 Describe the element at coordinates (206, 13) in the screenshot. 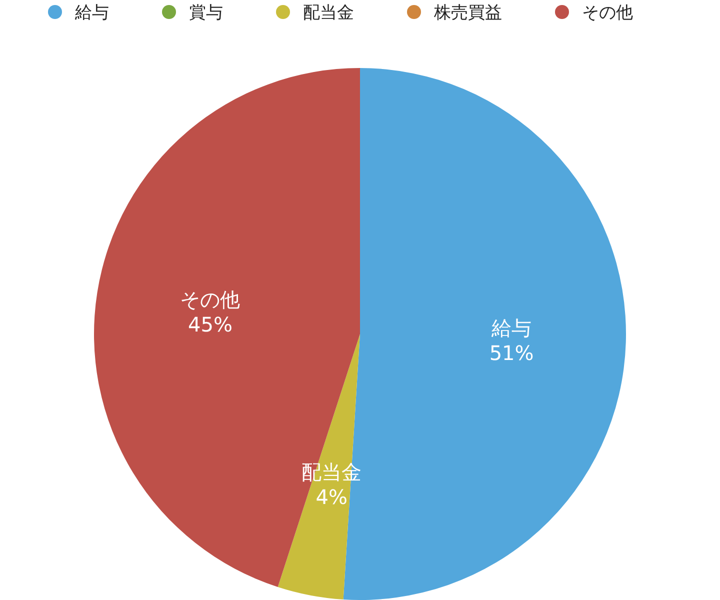

I see `legend-label: 賞与` at that location.